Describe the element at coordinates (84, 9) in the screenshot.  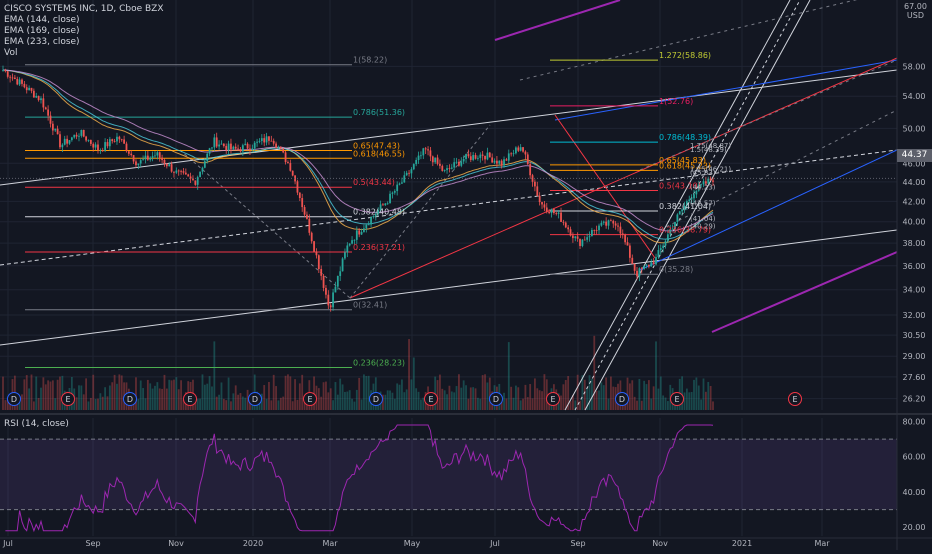
I see `symbol-title: CISCO SYSTEMS INC, 1D, Cboe BZX` at that location.